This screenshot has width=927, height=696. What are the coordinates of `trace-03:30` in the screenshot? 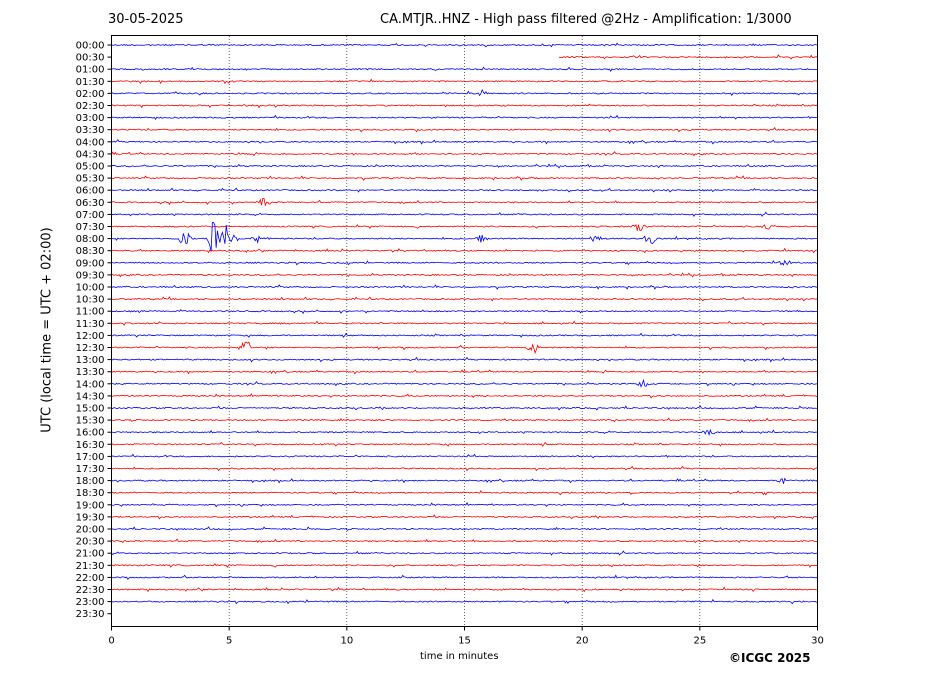 It's located at (464, 129).